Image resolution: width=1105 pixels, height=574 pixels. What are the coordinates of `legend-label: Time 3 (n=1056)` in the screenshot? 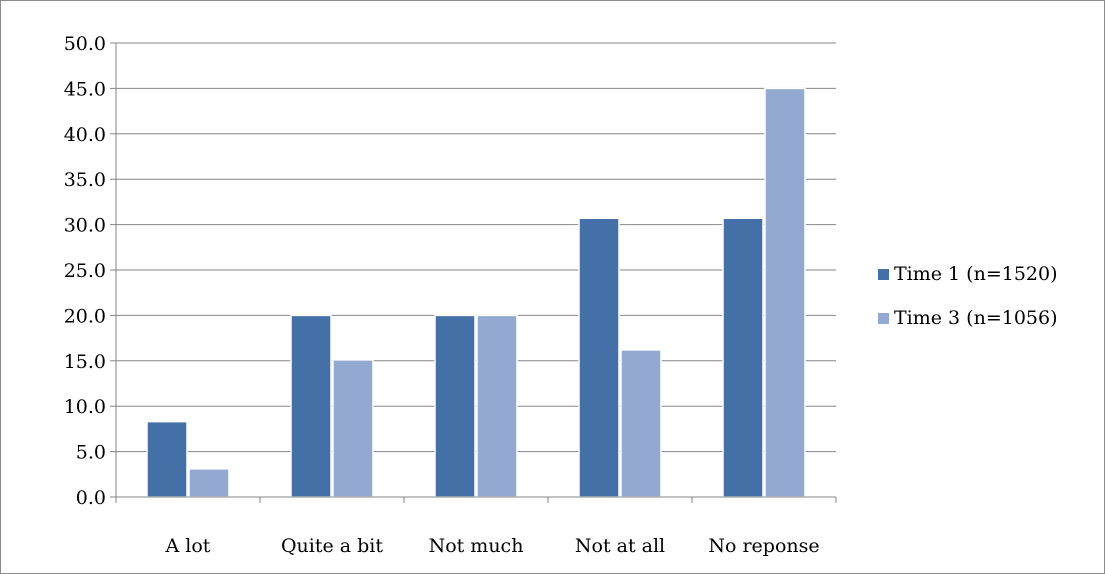 It's located at (976, 318).